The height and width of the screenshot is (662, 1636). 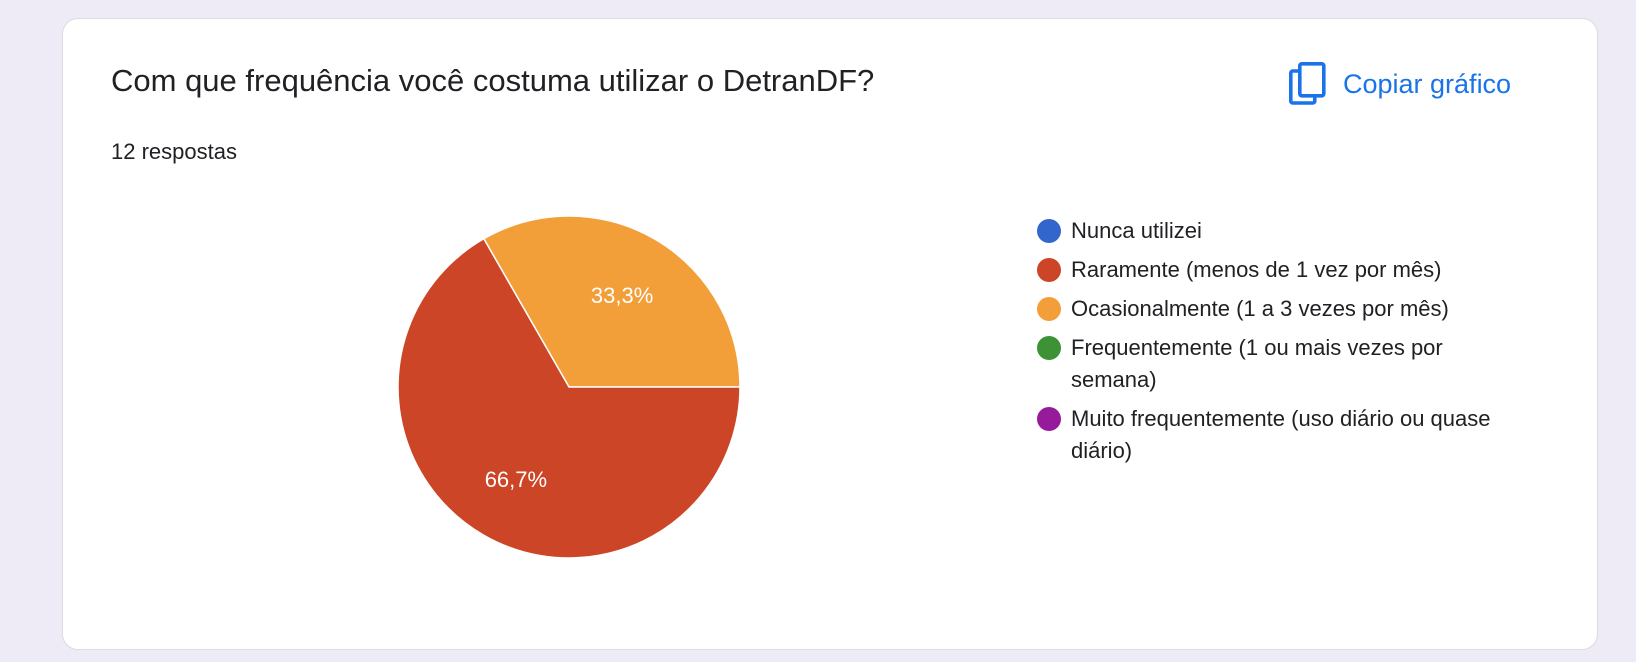 I want to click on legend-item-ocasionalmente-1-a-3-vezes-por-mes: Ocasionalmente (1 a 3 vezes por mês), so click(x=1272, y=309).